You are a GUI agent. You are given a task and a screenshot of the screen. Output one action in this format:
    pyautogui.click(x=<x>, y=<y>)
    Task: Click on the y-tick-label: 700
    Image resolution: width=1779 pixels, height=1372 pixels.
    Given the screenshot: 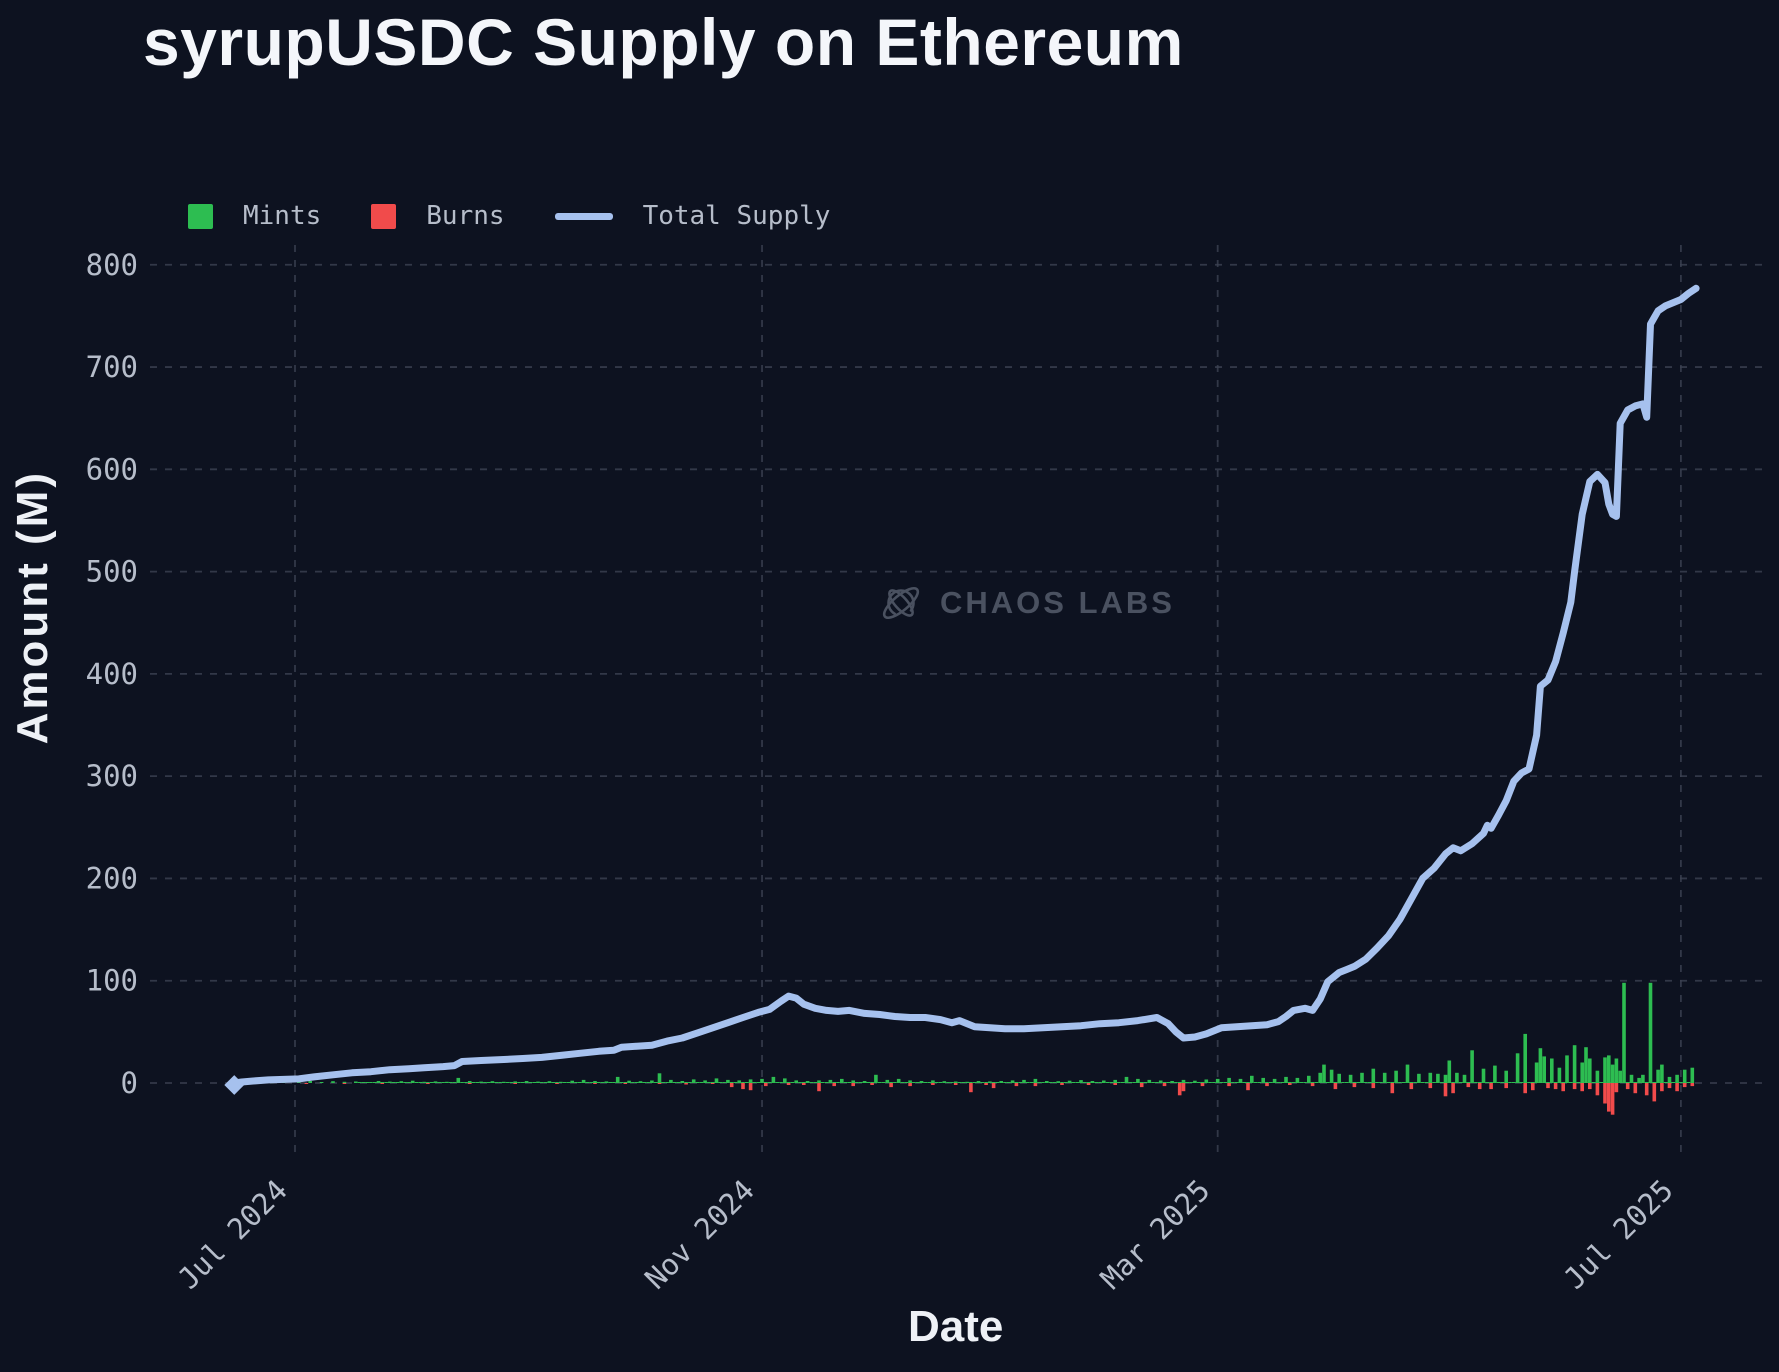 What is the action you would take?
    pyautogui.click(x=112, y=367)
    